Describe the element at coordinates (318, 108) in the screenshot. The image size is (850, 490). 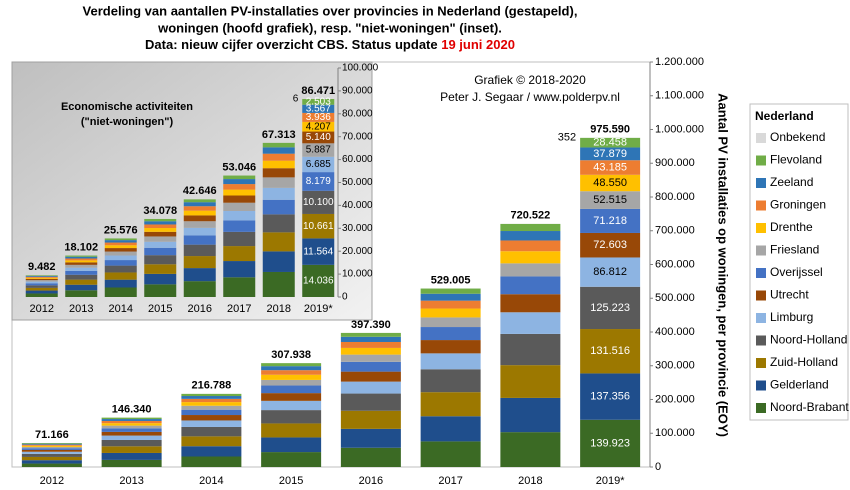
I see `value-label: 3.567` at that location.